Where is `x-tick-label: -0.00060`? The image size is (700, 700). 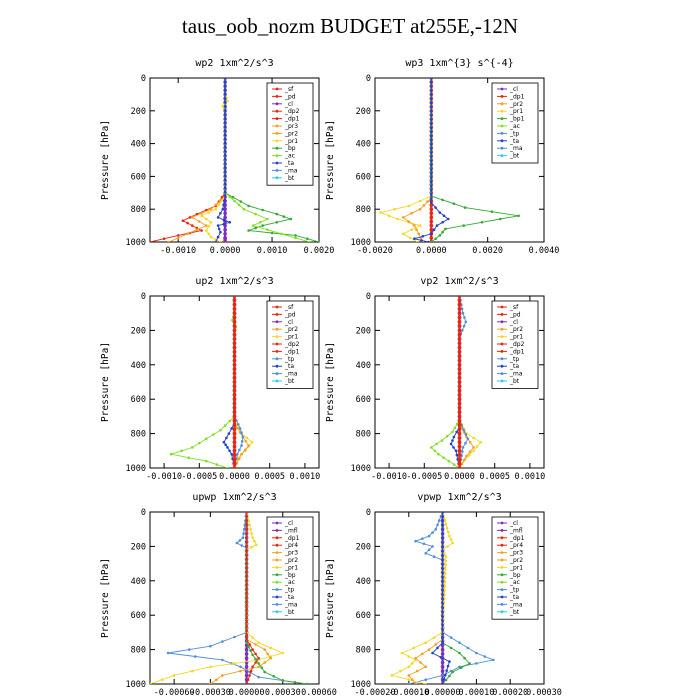
x-tick-label: -0.00060 is located at coordinates (174, 693).